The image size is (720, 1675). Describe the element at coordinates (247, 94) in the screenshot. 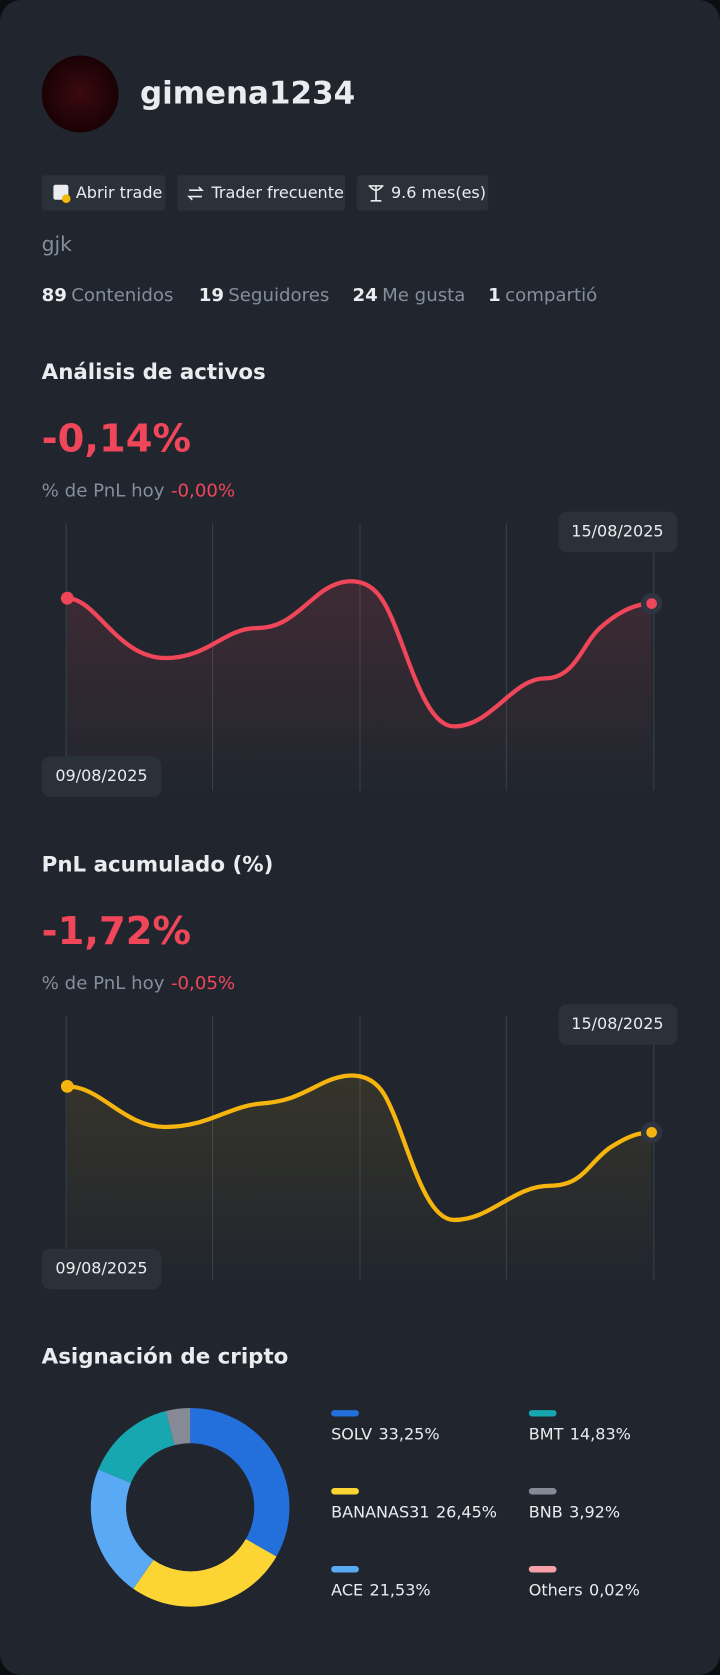

I see `username: gimena1234` at that location.